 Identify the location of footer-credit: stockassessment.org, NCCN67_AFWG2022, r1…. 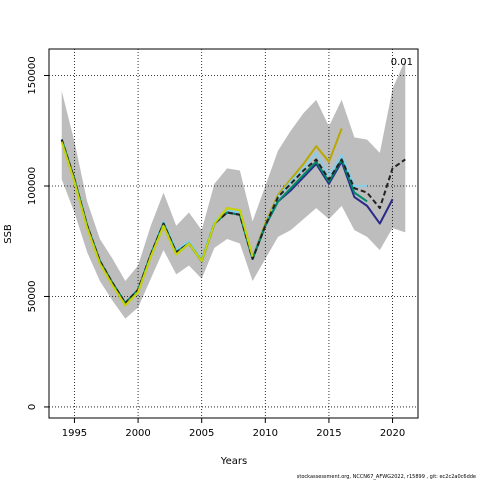
(386, 477).